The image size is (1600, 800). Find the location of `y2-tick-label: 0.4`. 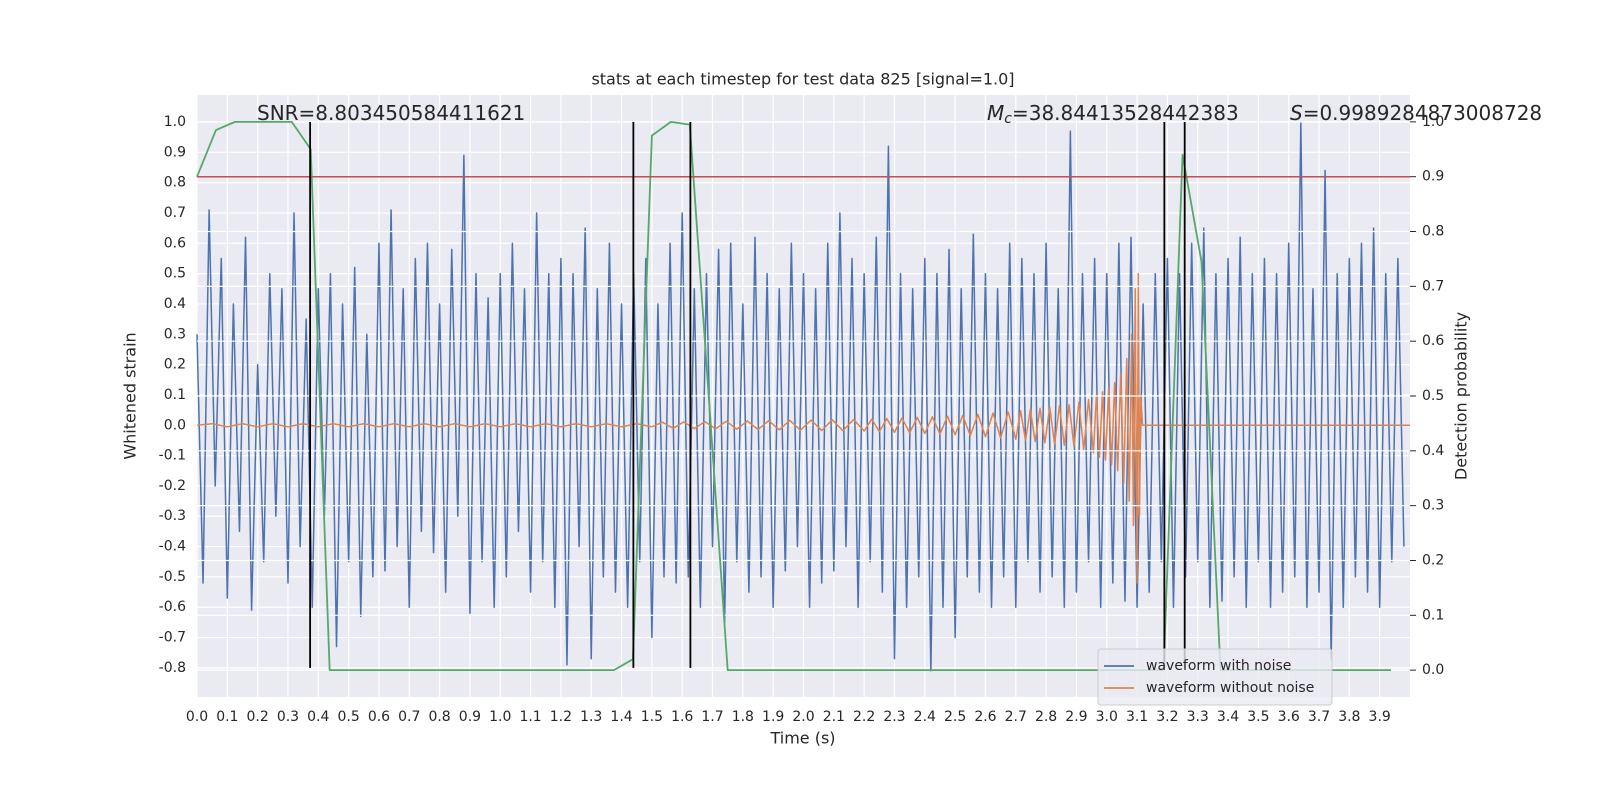

y2-tick-label: 0.4 is located at coordinates (1433, 451).